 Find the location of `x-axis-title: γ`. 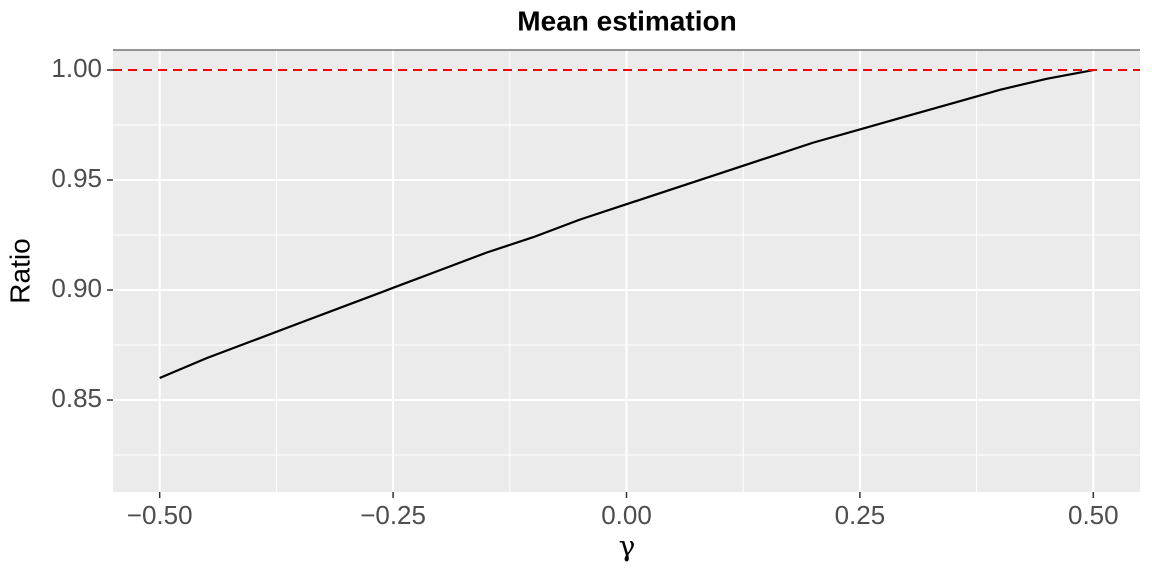

x-axis-title: γ is located at coordinates (627, 546).